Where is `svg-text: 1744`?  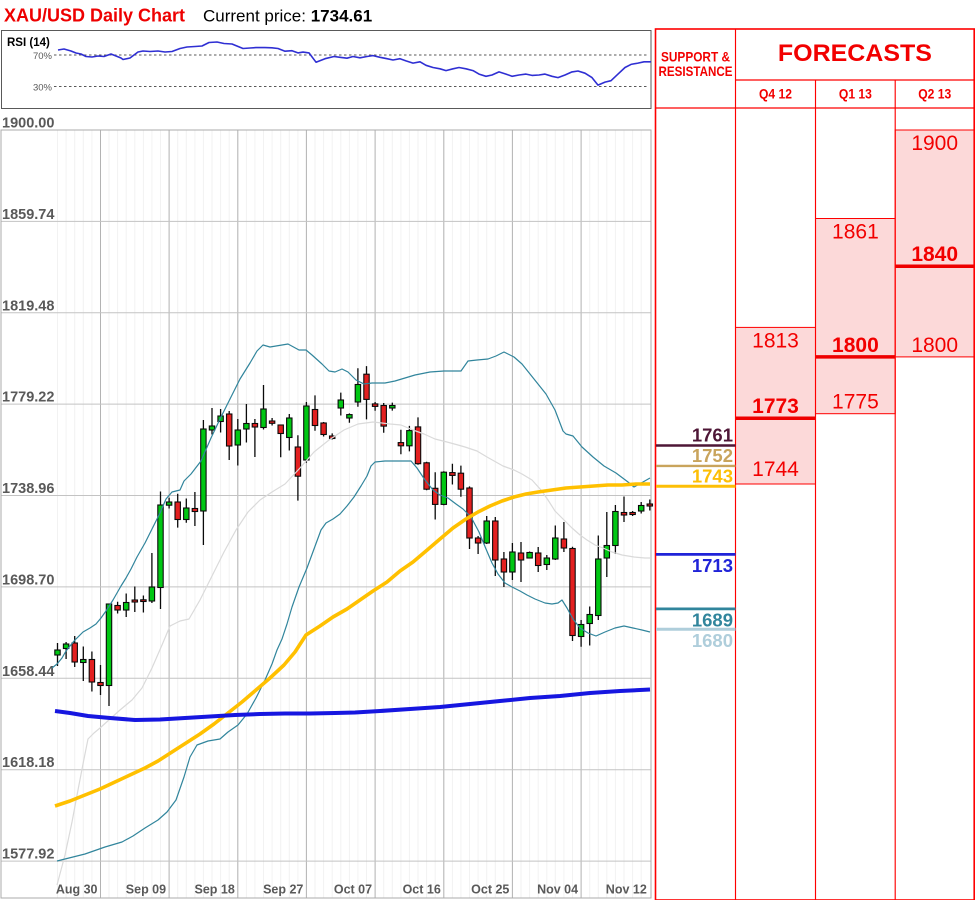
svg-text: 1744 is located at coordinates (775, 469).